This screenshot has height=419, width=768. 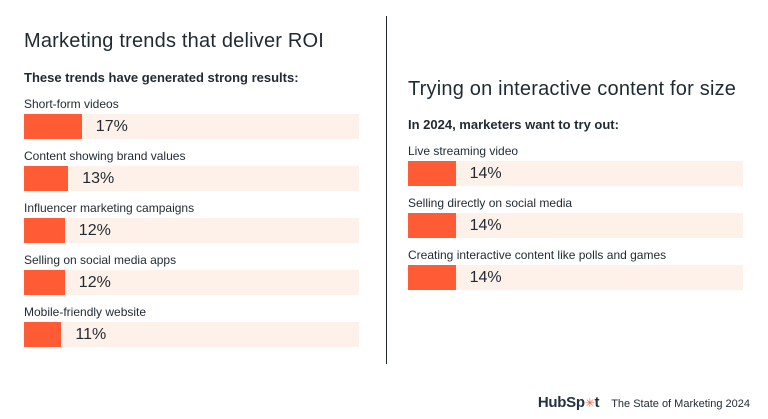 What do you see at coordinates (386, 190) in the screenshot?
I see `panel-divider` at bounding box center [386, 190].